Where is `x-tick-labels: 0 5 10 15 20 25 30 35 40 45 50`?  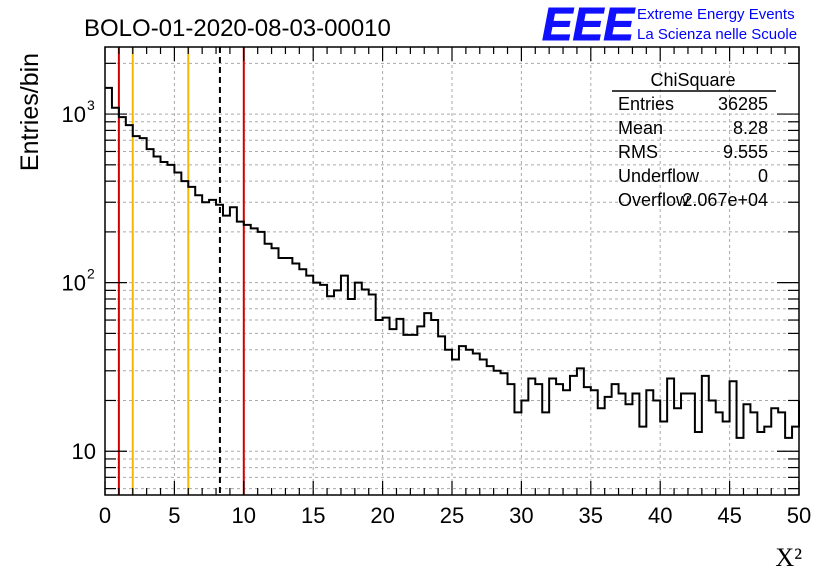
x-tick-labels: 0 5 10 15 20 25 30 35 40 45 50 is located at coordinates (455, 515).